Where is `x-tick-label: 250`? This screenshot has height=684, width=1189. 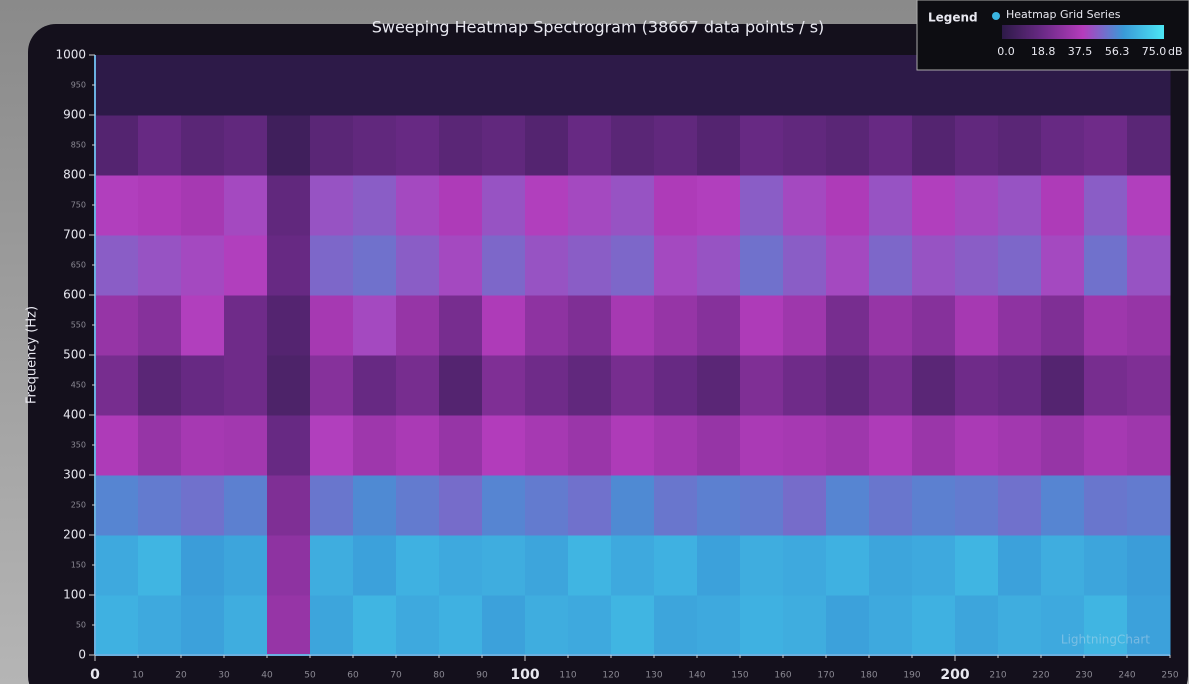 x-tick-label: 250 is located at coordinates (1169, 676).